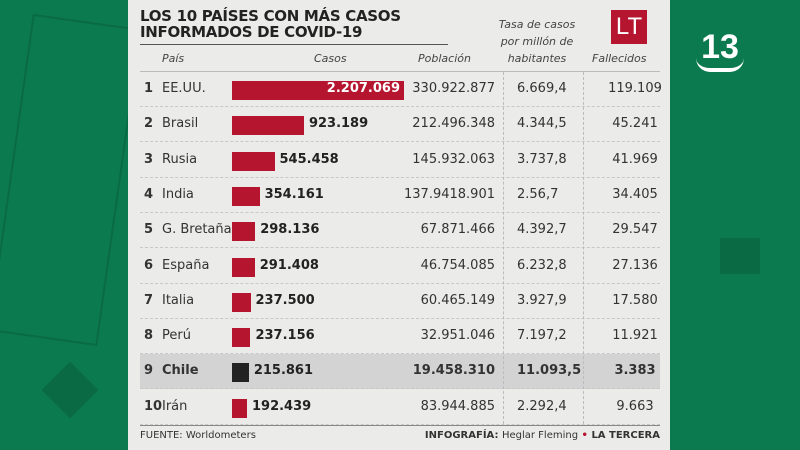 This screenshot has height=450, width=800. I want to click on country-name: Brasil, so click(180, 124).